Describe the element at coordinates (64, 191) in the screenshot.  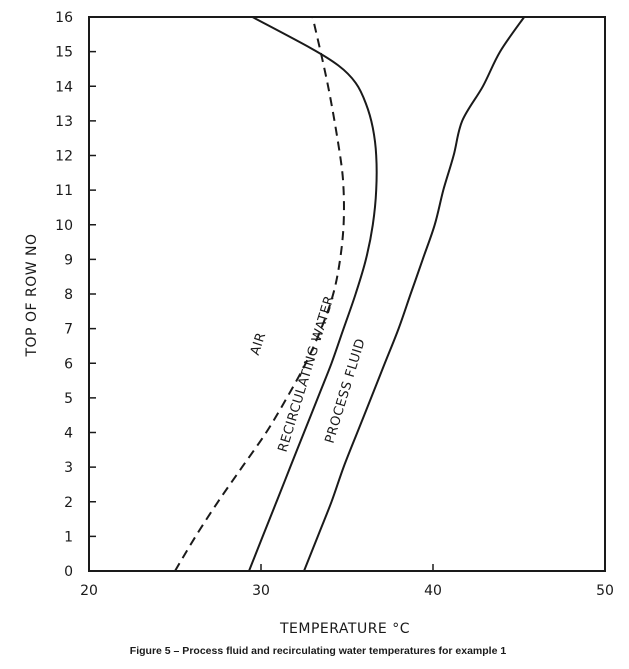
I see `y-tick-label: 11` at that location.